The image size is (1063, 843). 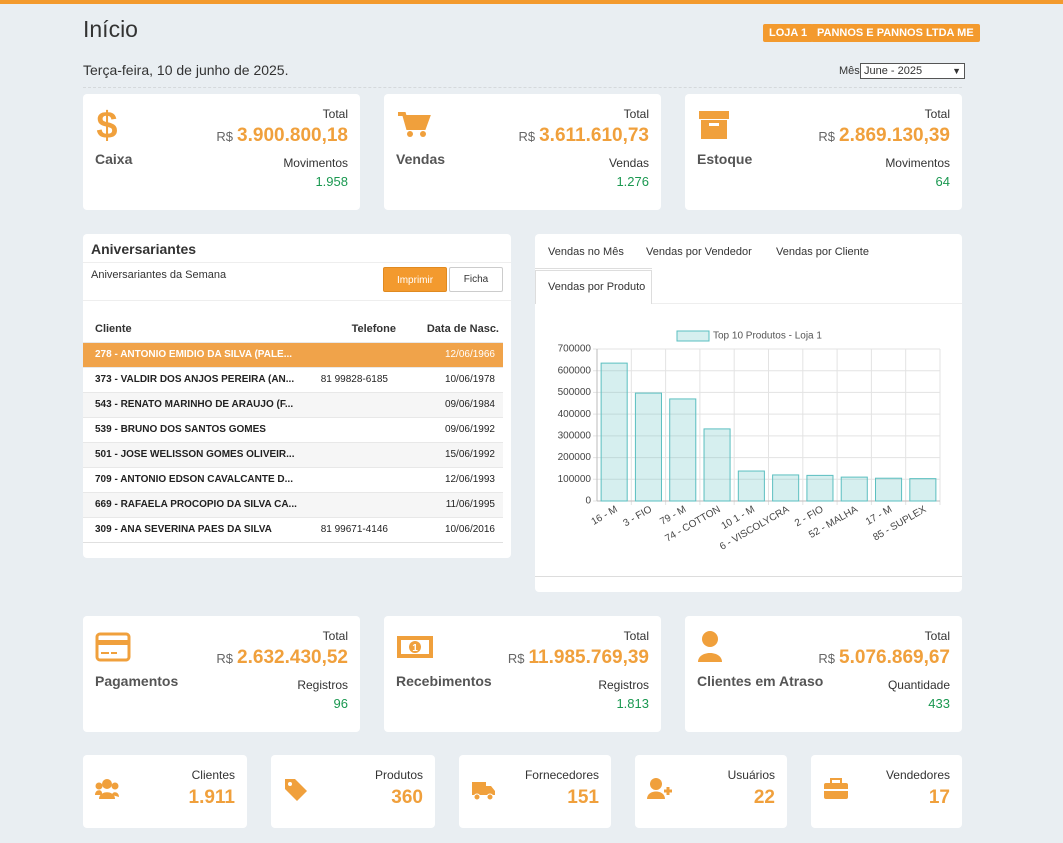 I want to click on y-tick-label: 600000, so click(x=575, y=370).